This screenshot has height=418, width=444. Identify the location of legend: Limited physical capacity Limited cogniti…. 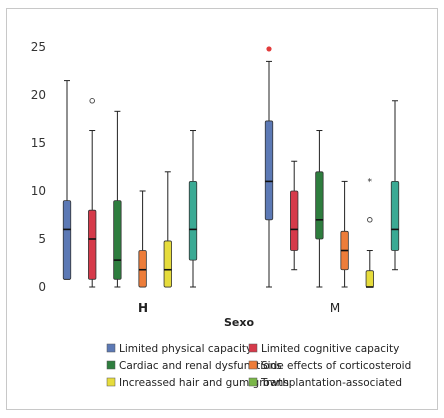
(258, 366).